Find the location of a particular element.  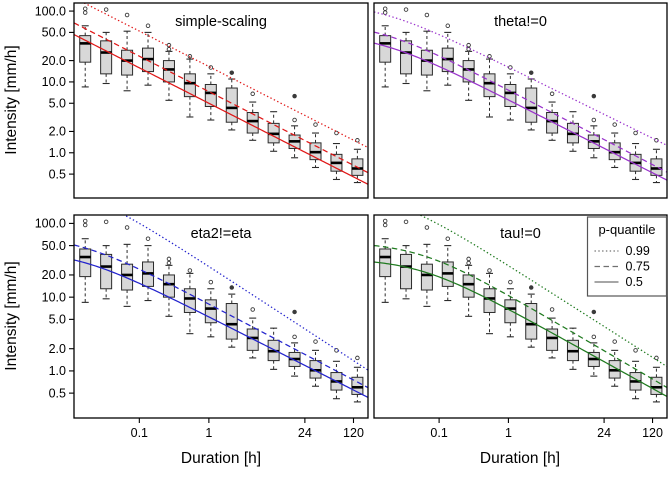

legend-title: p-quantile is located at coordinates (626, 229).